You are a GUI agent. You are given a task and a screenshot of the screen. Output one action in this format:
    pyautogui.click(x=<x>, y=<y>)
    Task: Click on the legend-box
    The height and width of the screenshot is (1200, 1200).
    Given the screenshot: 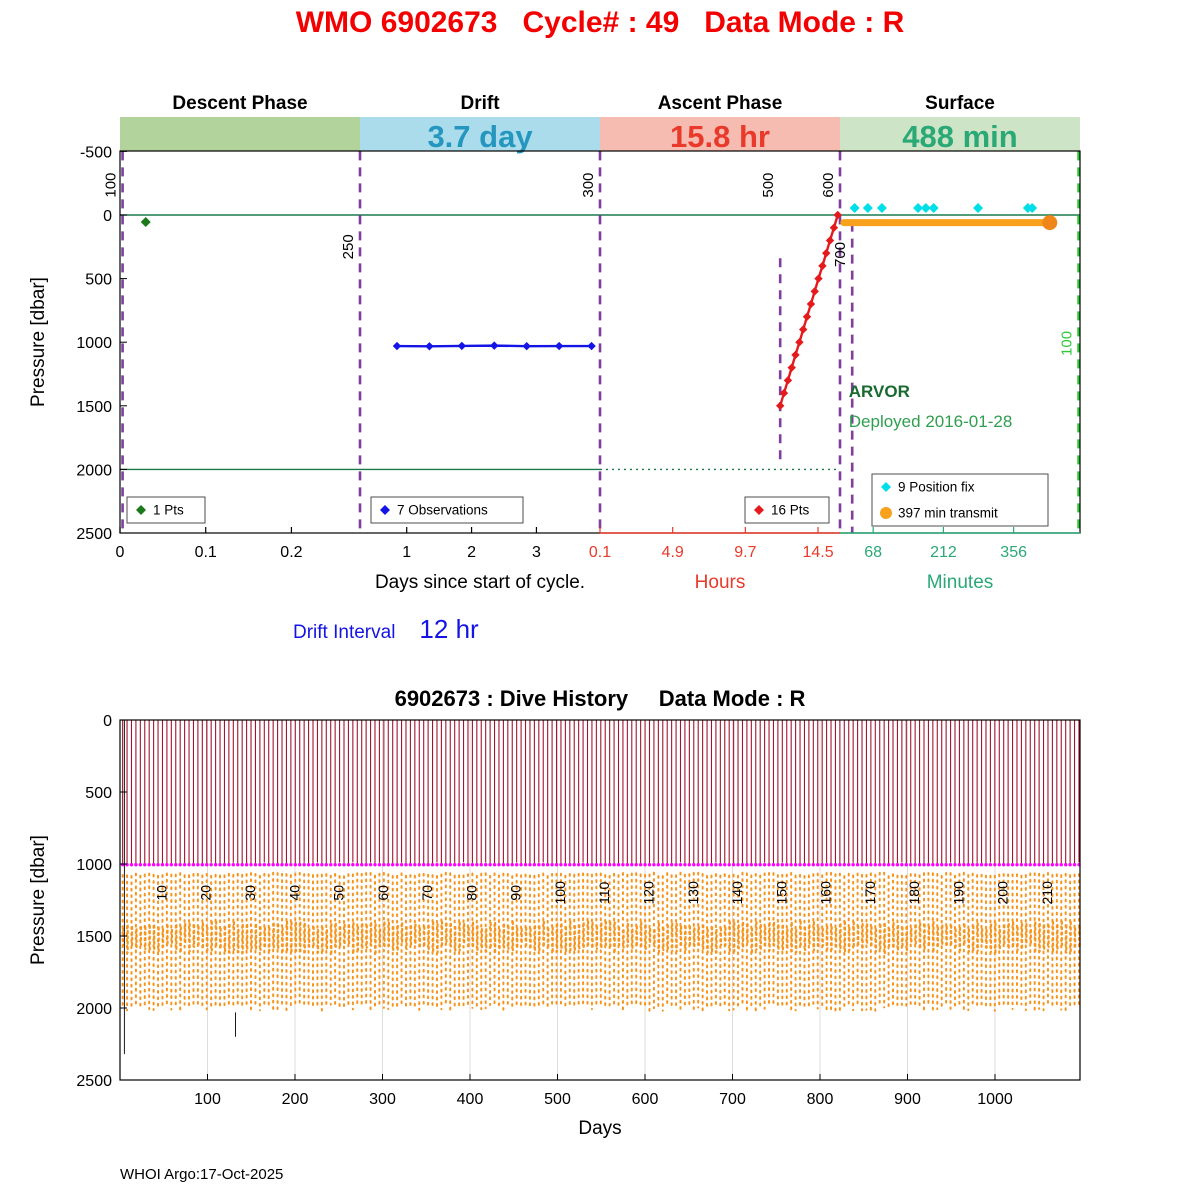 What is the action you would take?
    pyautogui.click(x=447, y=510)
    